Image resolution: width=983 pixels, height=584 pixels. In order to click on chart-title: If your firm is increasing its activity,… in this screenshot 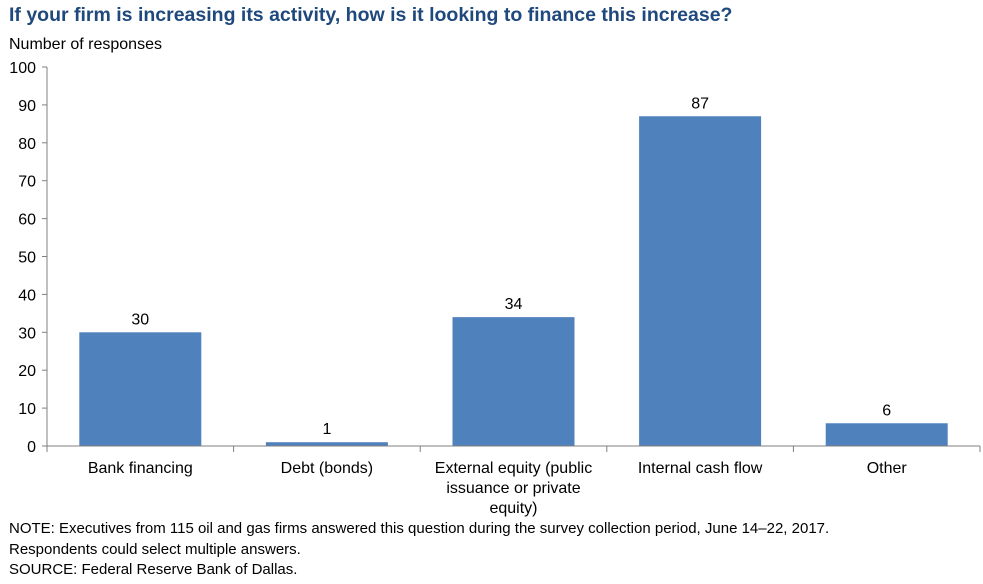, I will do `click(371, 15)`.